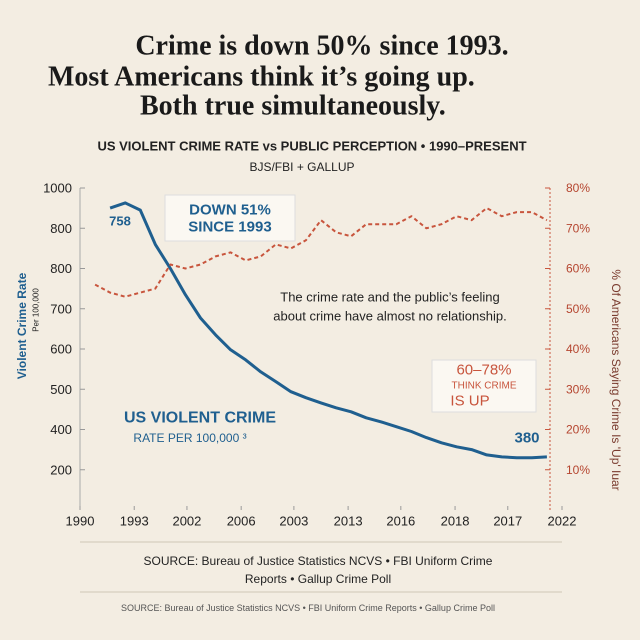 This screenshot has height=640, width=640. Describe the element at coordinates (455, 521) in the screenshot. I see `x-tick-label: 2018` at that location.